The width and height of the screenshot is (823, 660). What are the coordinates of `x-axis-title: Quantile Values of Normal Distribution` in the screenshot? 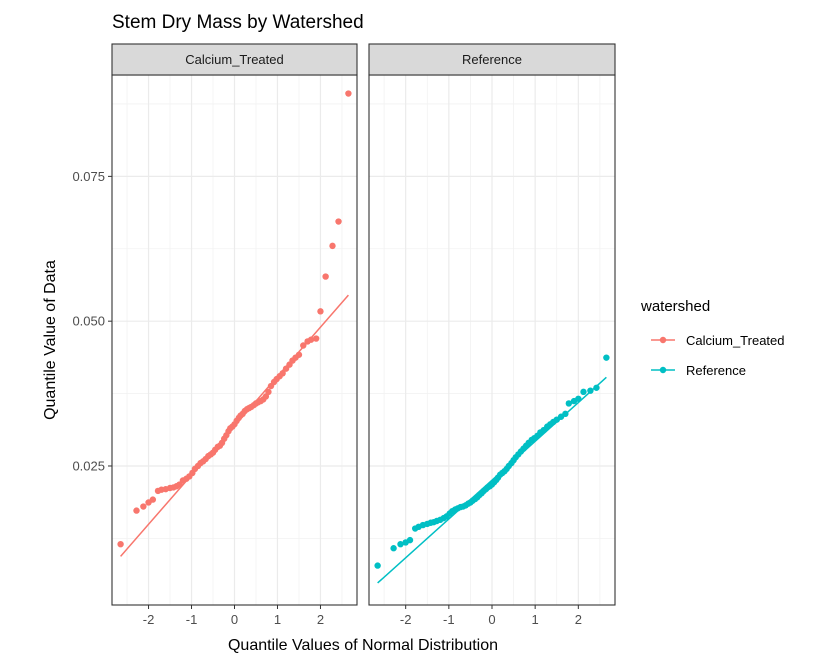 It's located at (363, 645).